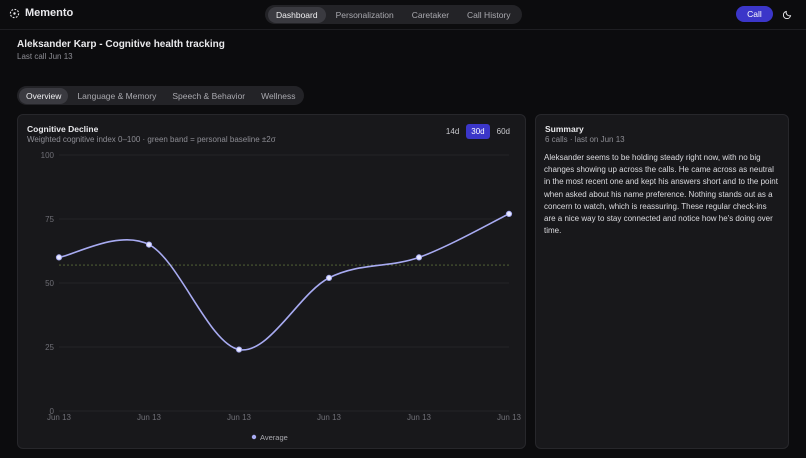  Describe the element at coordinates (63, 129) in the screenshot. I see `chart-title: Cognitive Decline` at that location.